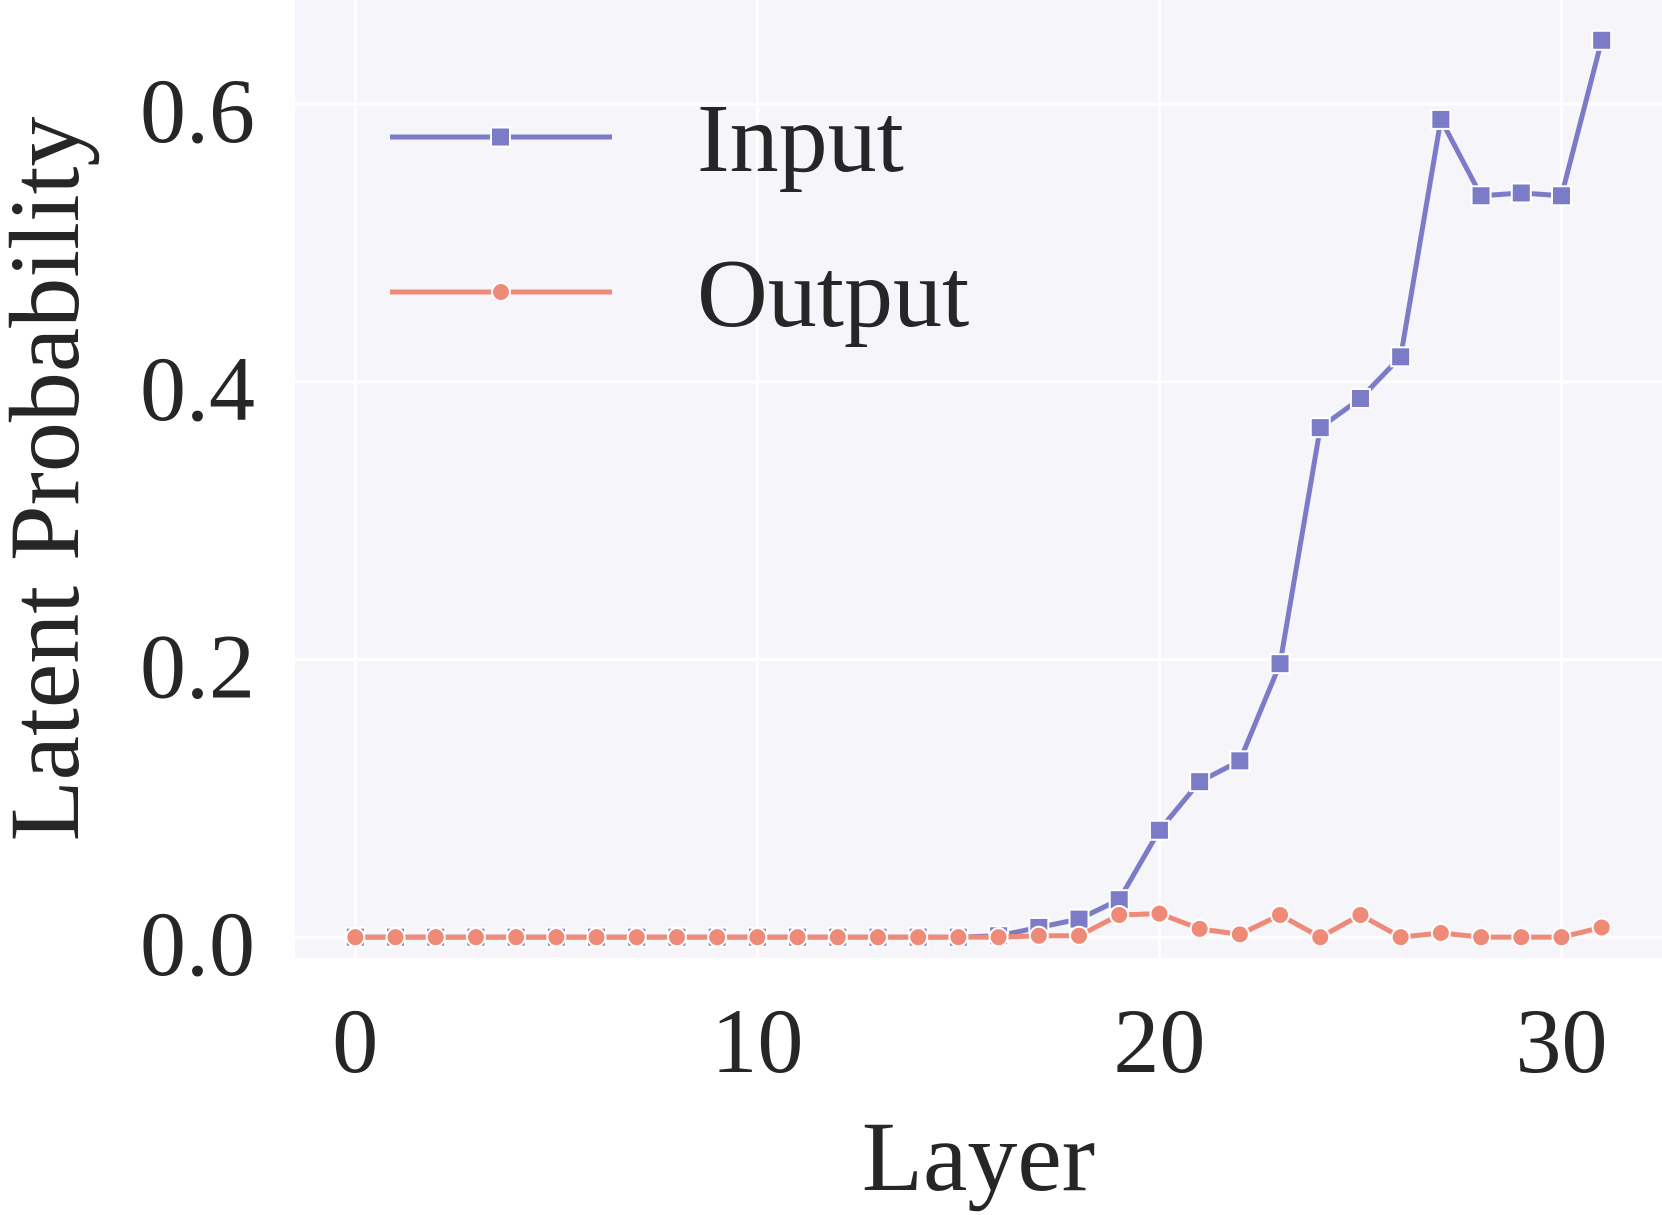 Image resolution: width=1662 pixels, height=1215 pixels. I want to click on y-axis-label: Latent Probability, so click(50, 479).